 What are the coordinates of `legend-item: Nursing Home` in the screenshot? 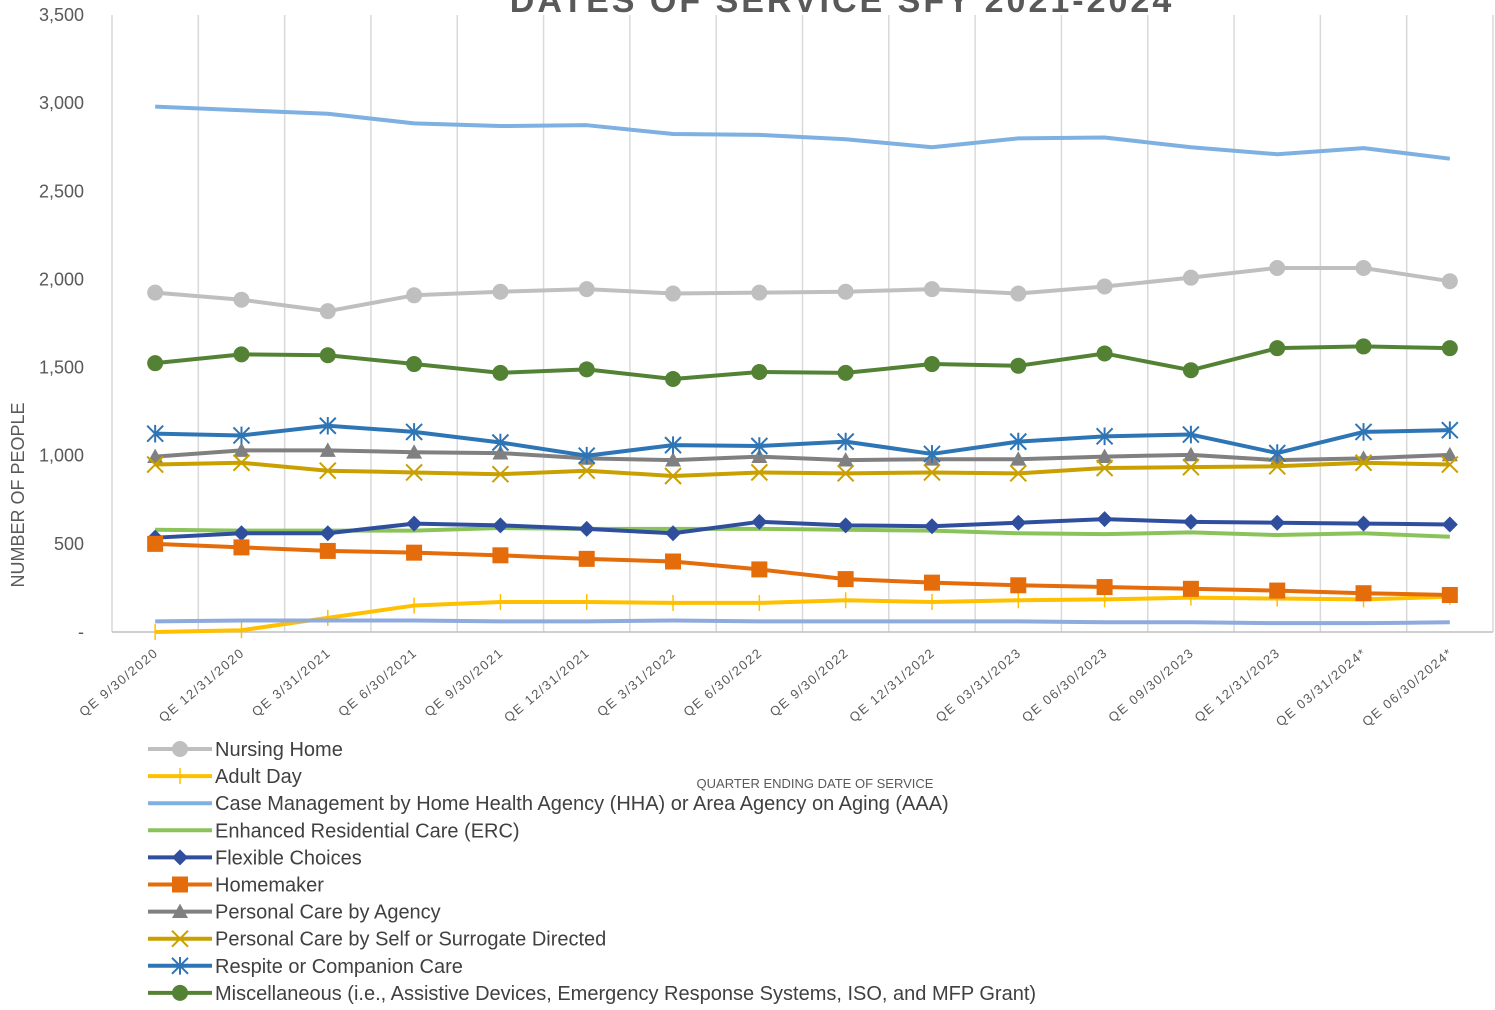 It's located at (245, 750).